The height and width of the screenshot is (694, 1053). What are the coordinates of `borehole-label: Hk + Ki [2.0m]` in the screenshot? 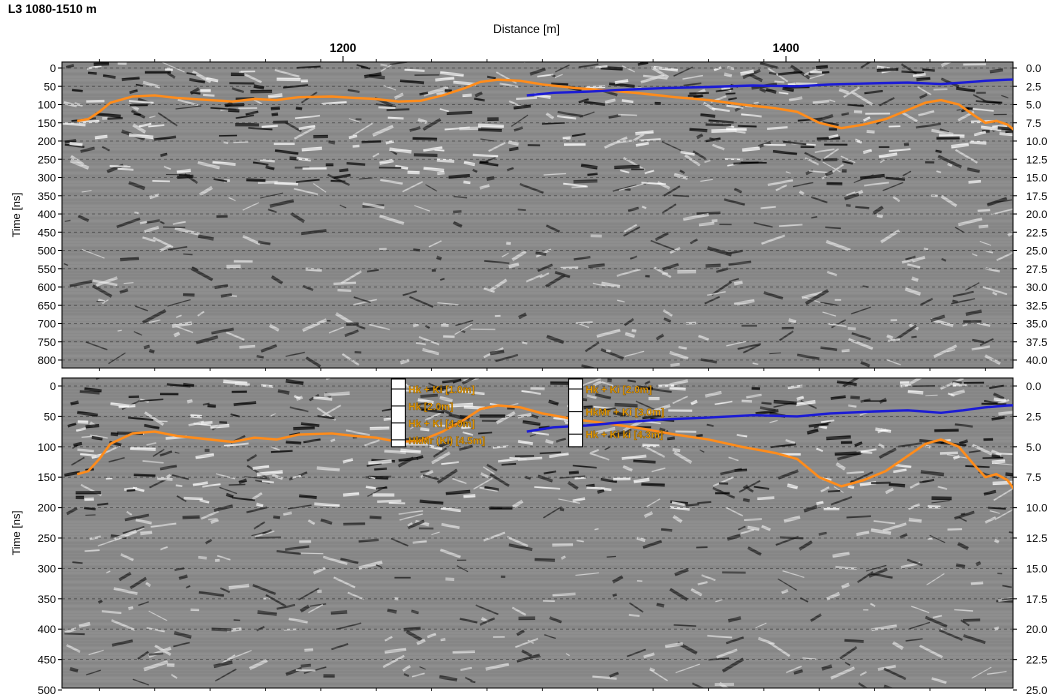 It's located at (619, 390).